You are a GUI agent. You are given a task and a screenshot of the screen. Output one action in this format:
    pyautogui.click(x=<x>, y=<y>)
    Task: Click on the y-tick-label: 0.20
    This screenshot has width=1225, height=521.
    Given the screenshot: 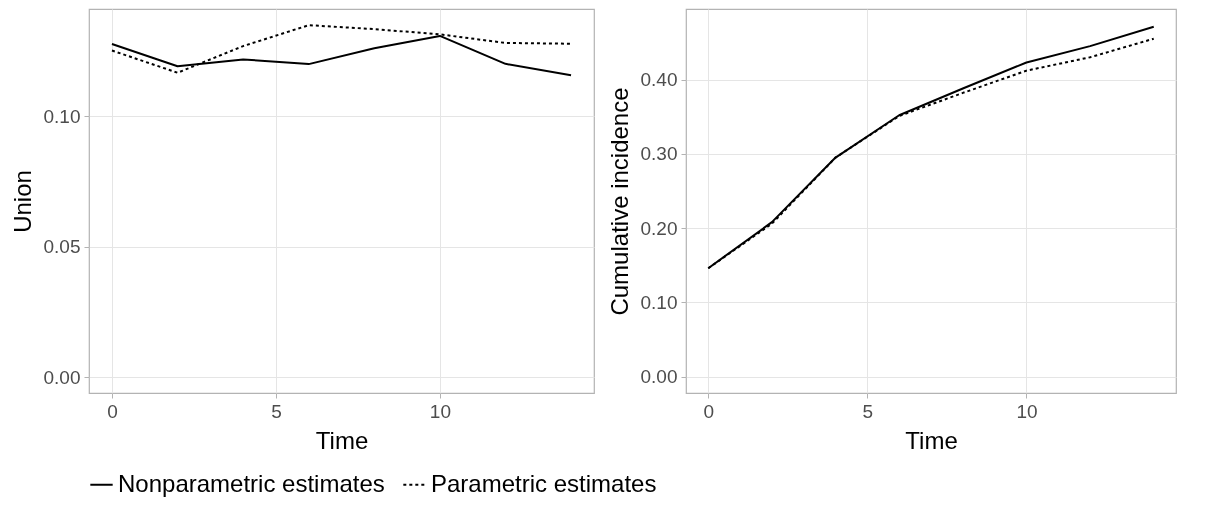 What is the action you would take?
    pyautogui.click(x=659, y=228)
    